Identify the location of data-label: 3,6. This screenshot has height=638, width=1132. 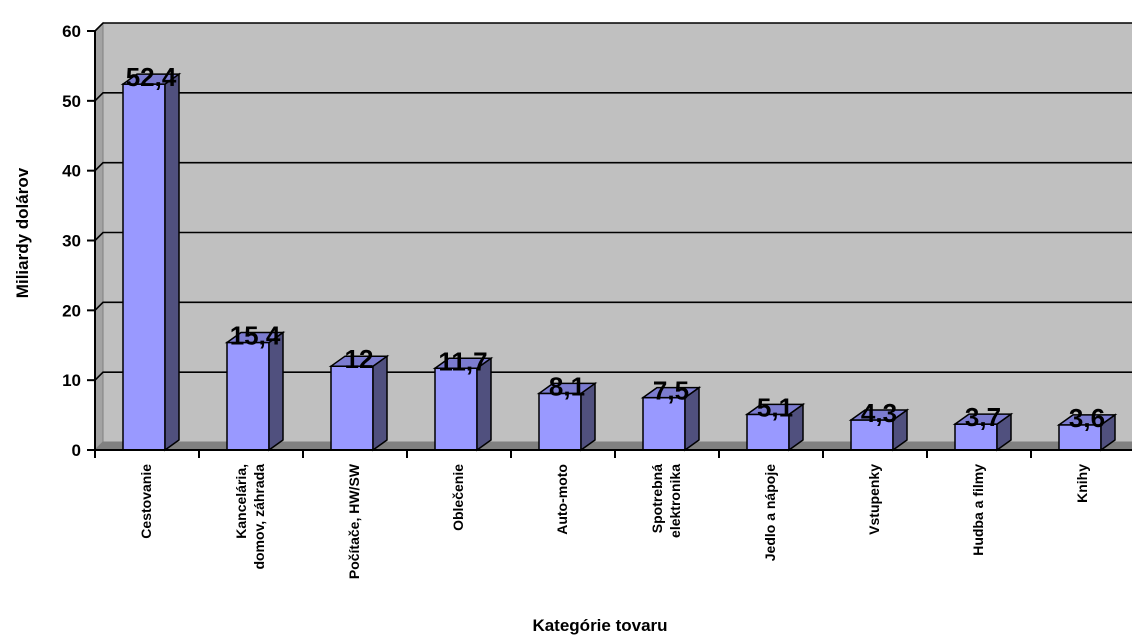
(1087, 418).